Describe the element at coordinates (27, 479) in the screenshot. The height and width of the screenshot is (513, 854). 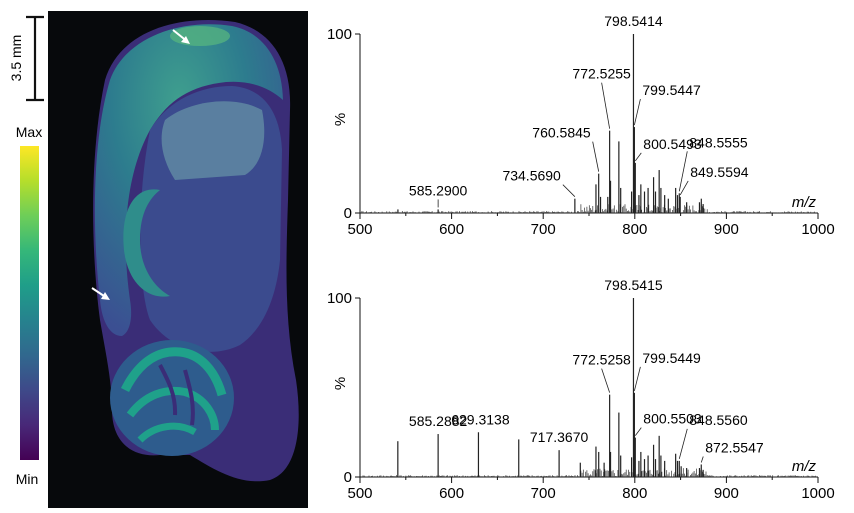
I see `colorbar-min-label: Min` at that location.